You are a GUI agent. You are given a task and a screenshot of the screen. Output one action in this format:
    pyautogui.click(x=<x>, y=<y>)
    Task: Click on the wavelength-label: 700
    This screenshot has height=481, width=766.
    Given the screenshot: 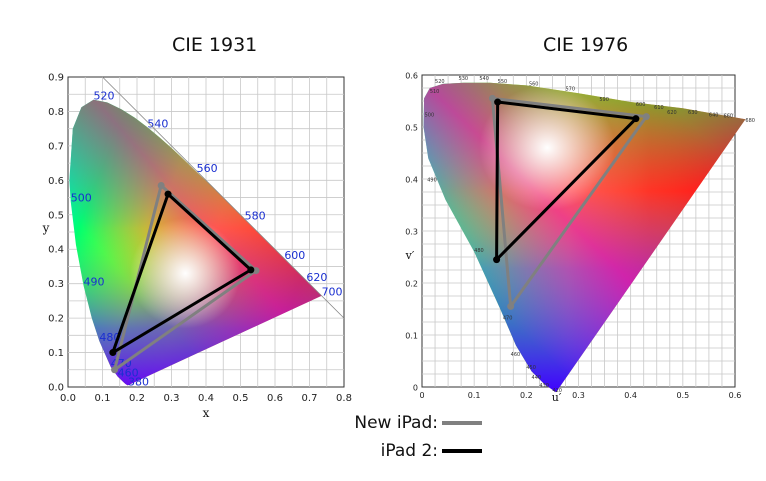 What is the action you would take?
    pyautogui.click(x=332, y=292)
    